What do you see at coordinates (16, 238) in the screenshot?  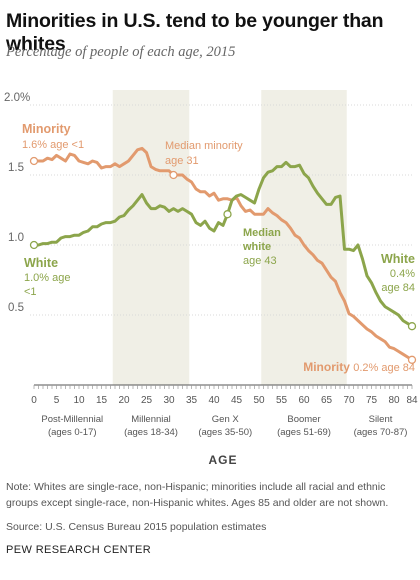 I see `y-tick-label: 1.0` at bounding box center [16, 238].